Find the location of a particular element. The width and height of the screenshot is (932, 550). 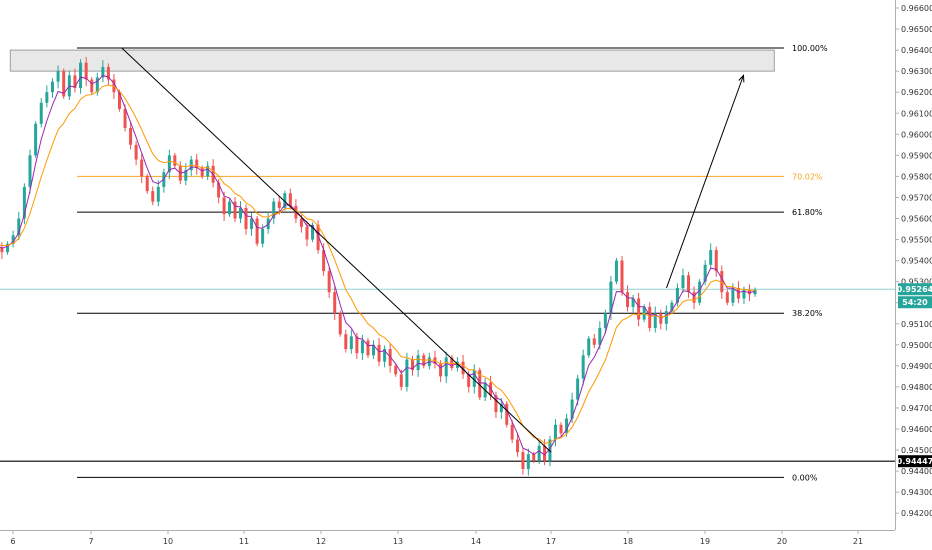

y-tick-label: 0.94700 is located at coordinates (916, 408).